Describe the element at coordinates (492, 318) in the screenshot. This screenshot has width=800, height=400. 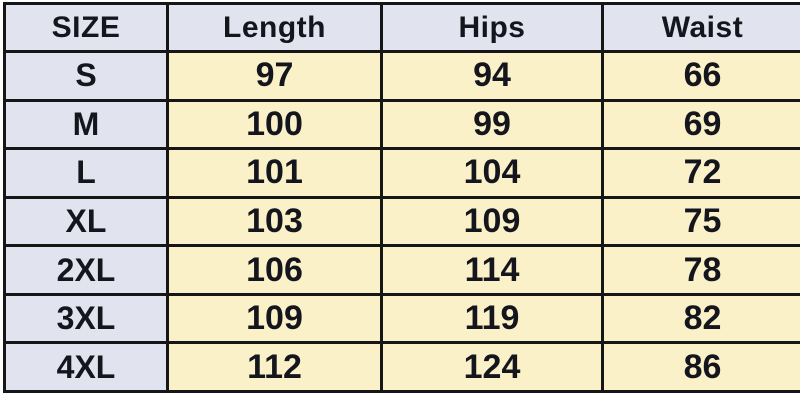
I see `hips-value: 119` at that location.